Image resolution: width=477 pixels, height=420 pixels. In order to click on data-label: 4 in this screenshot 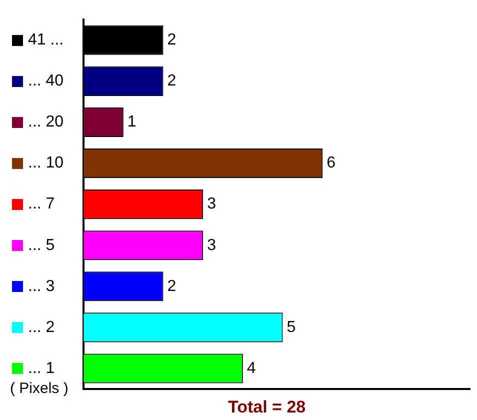, I will do `click(251, 368)`.